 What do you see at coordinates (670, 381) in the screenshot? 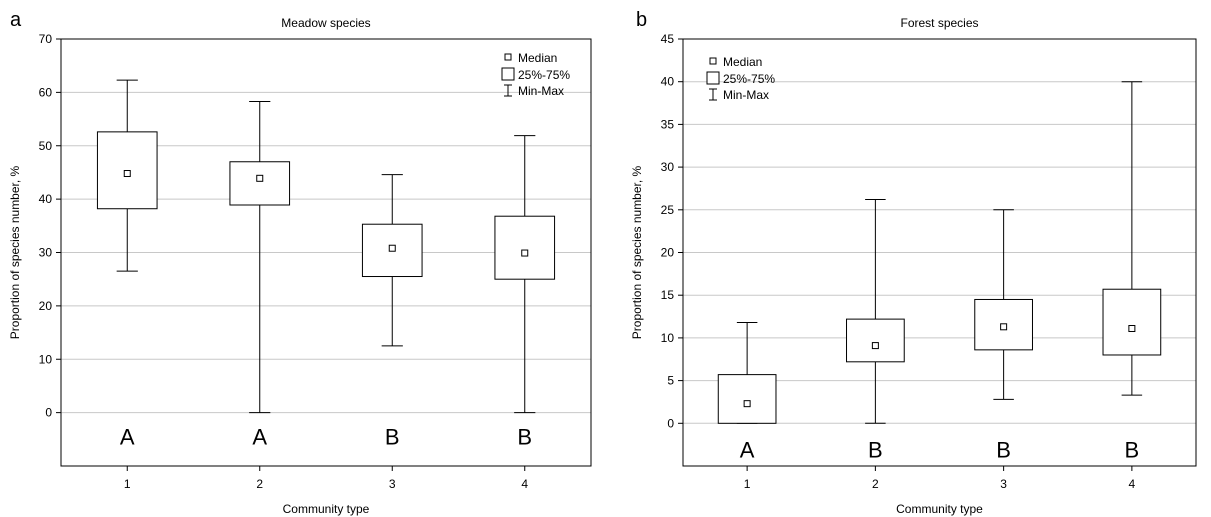
I see `y-tick-label: 5` at bounding box center [670, 381].